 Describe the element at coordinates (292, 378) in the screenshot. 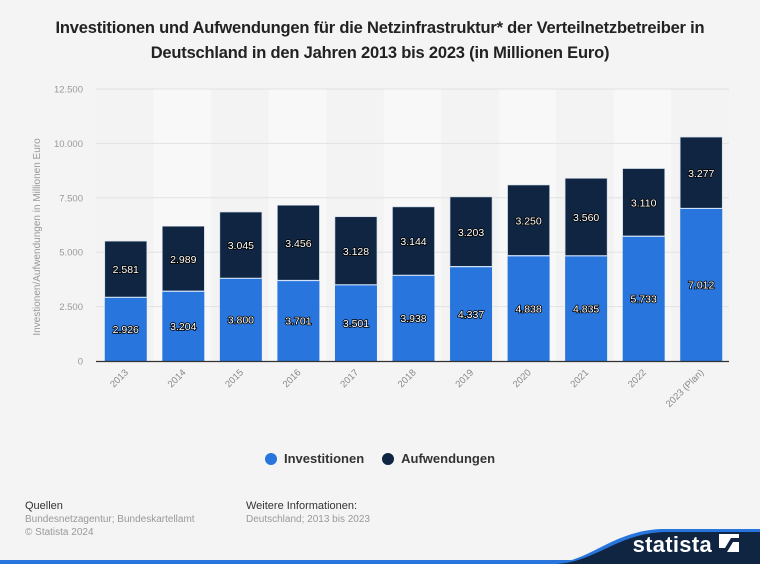

I see `x-tick-label: 2016` at that location.